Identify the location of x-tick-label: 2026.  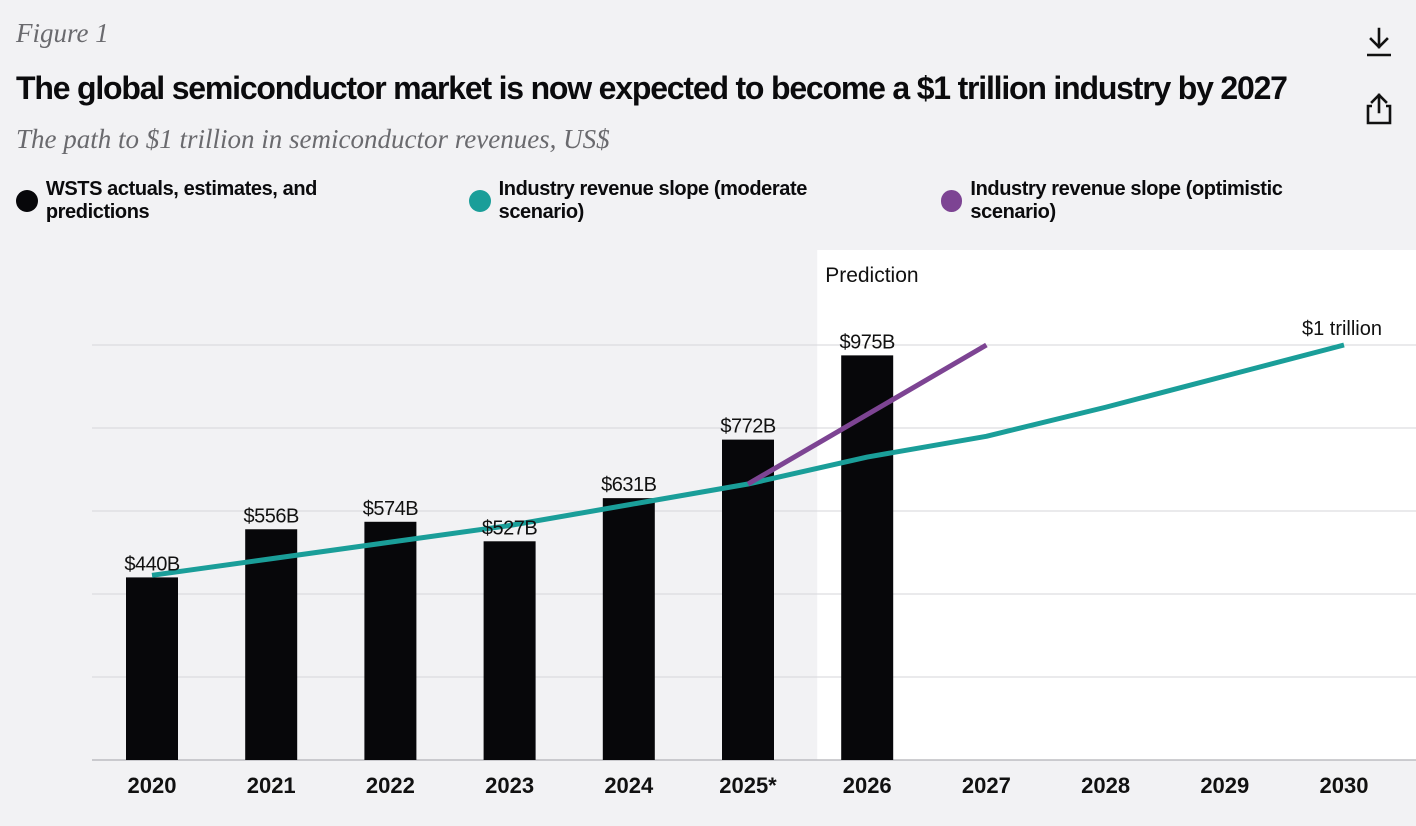
(867, 785).